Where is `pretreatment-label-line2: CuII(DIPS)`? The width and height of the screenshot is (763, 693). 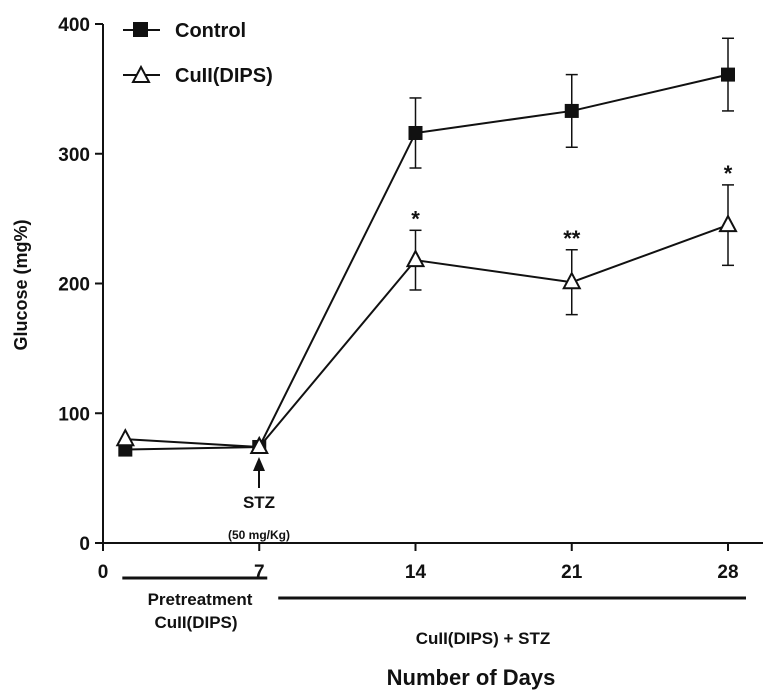
pretreatment-label-line2: CuII(DIPS) is located at coordinates (195, 622).